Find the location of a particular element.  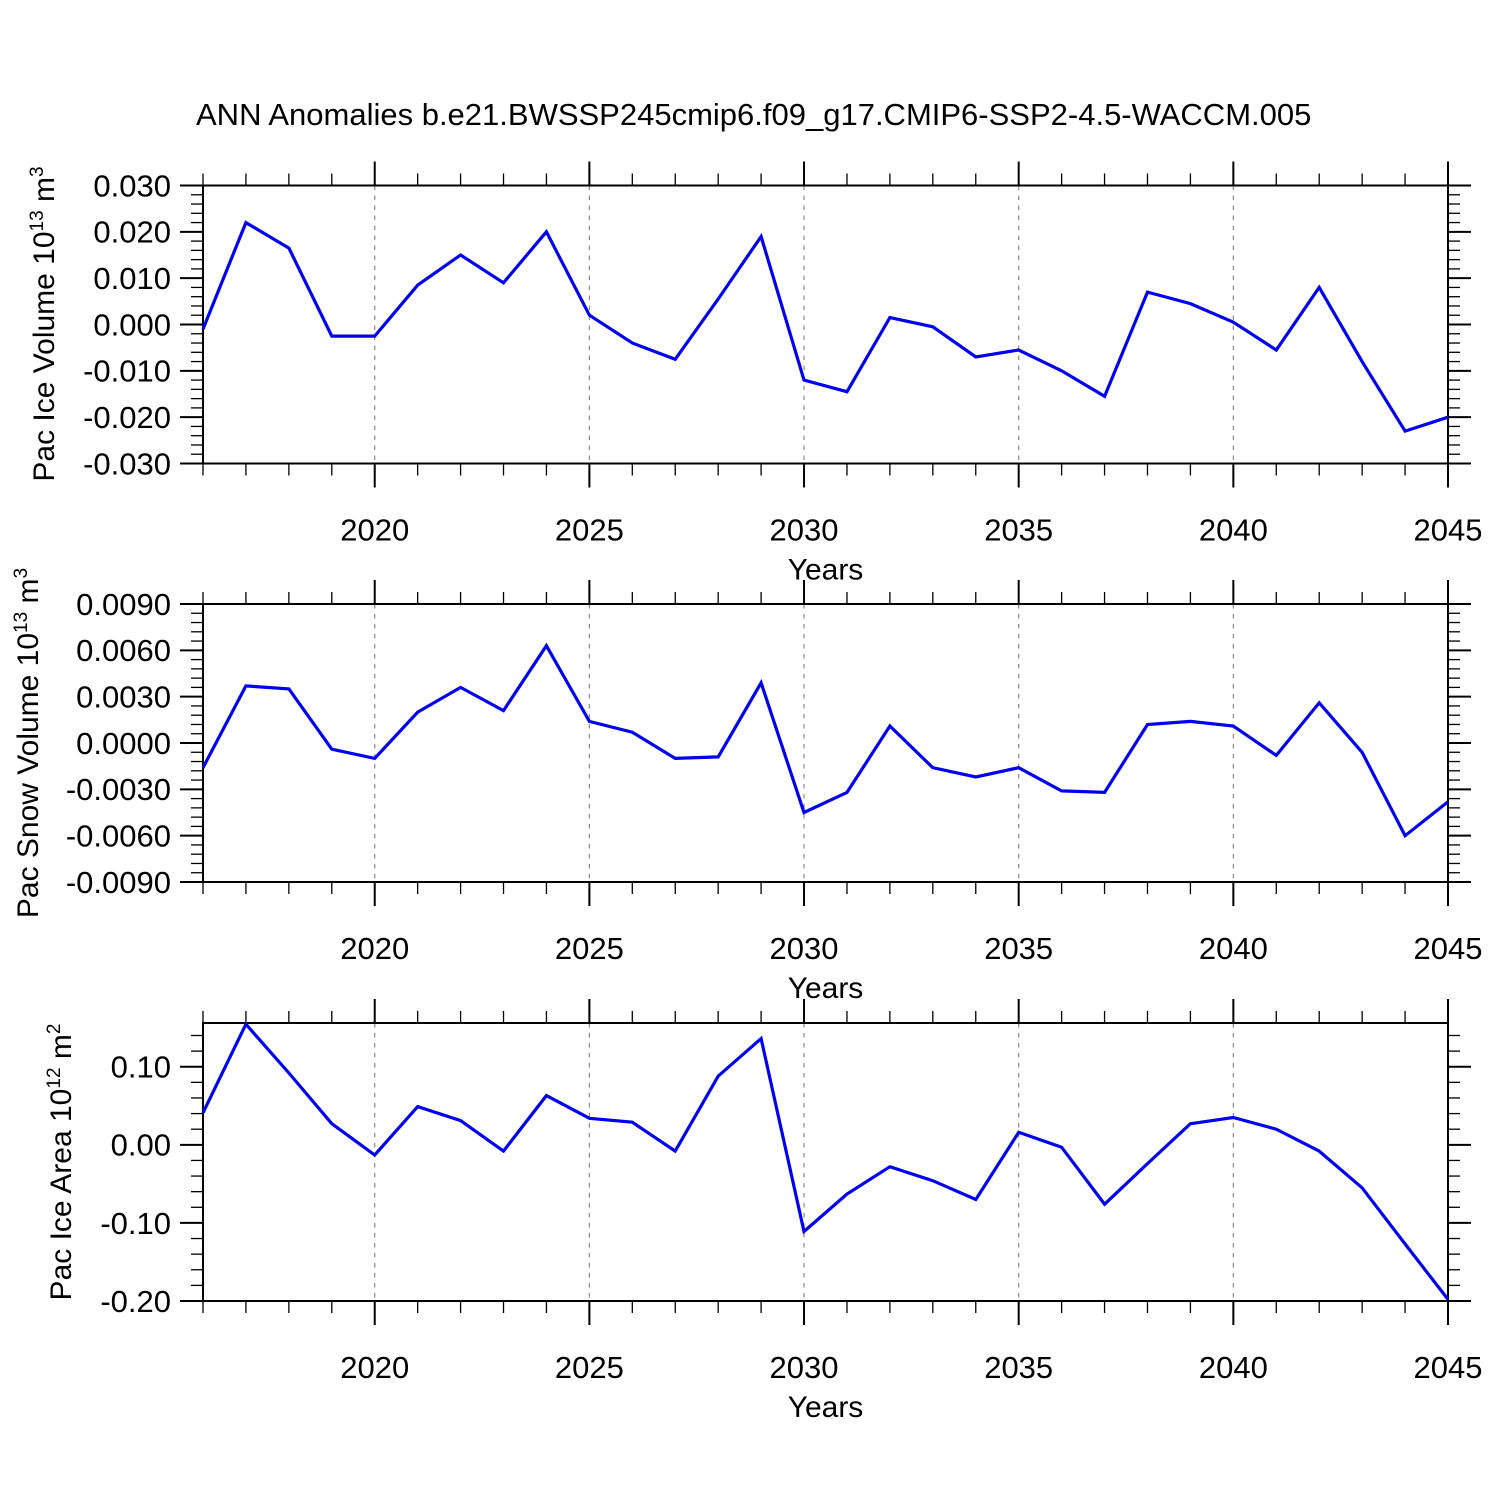

y-tick-label: -0.20 is located at coordinates (135, 1301).